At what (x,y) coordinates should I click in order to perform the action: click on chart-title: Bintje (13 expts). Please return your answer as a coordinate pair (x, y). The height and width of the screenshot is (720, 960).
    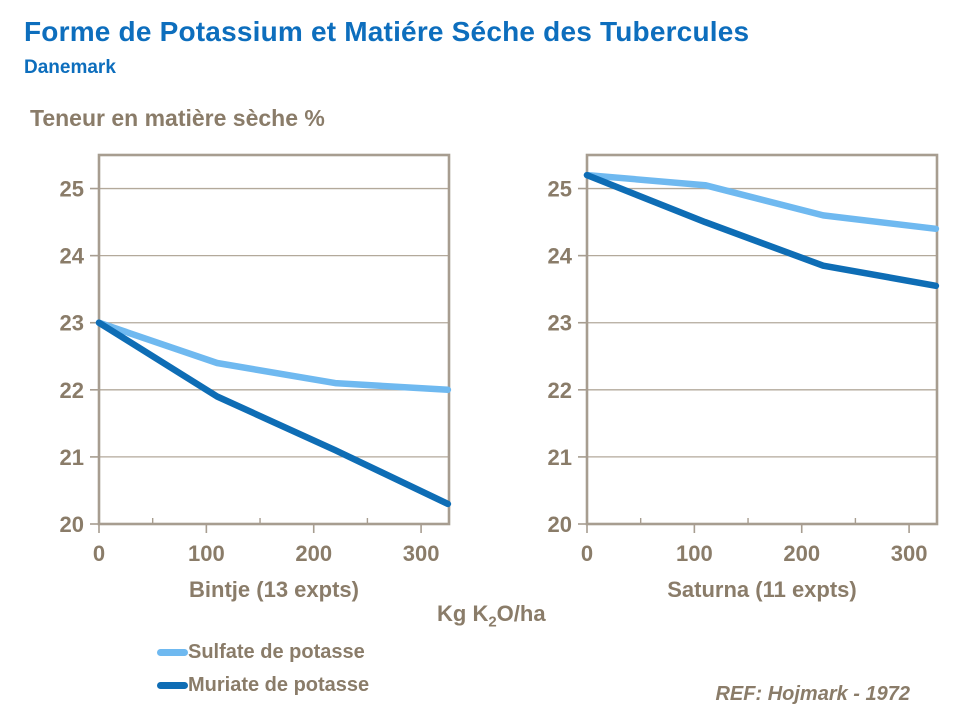
    Looking at the image, I should click on (274, 589).